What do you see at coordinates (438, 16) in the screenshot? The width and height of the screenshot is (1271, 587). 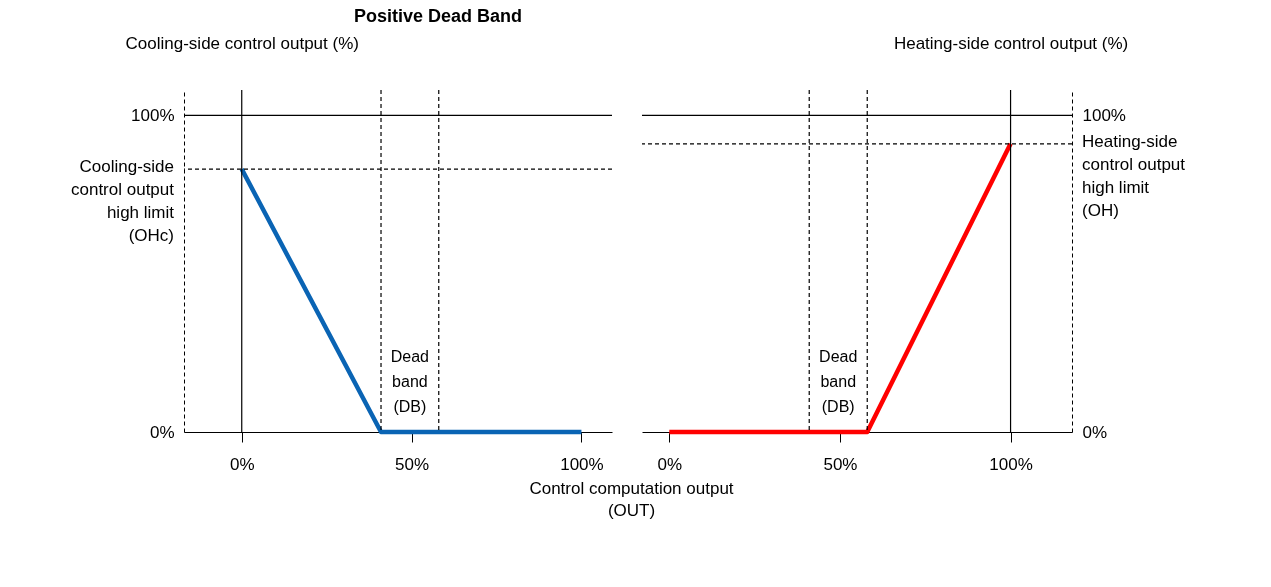 I see `chart-title: Positive Dead Band` at bounding box center [438, 16].